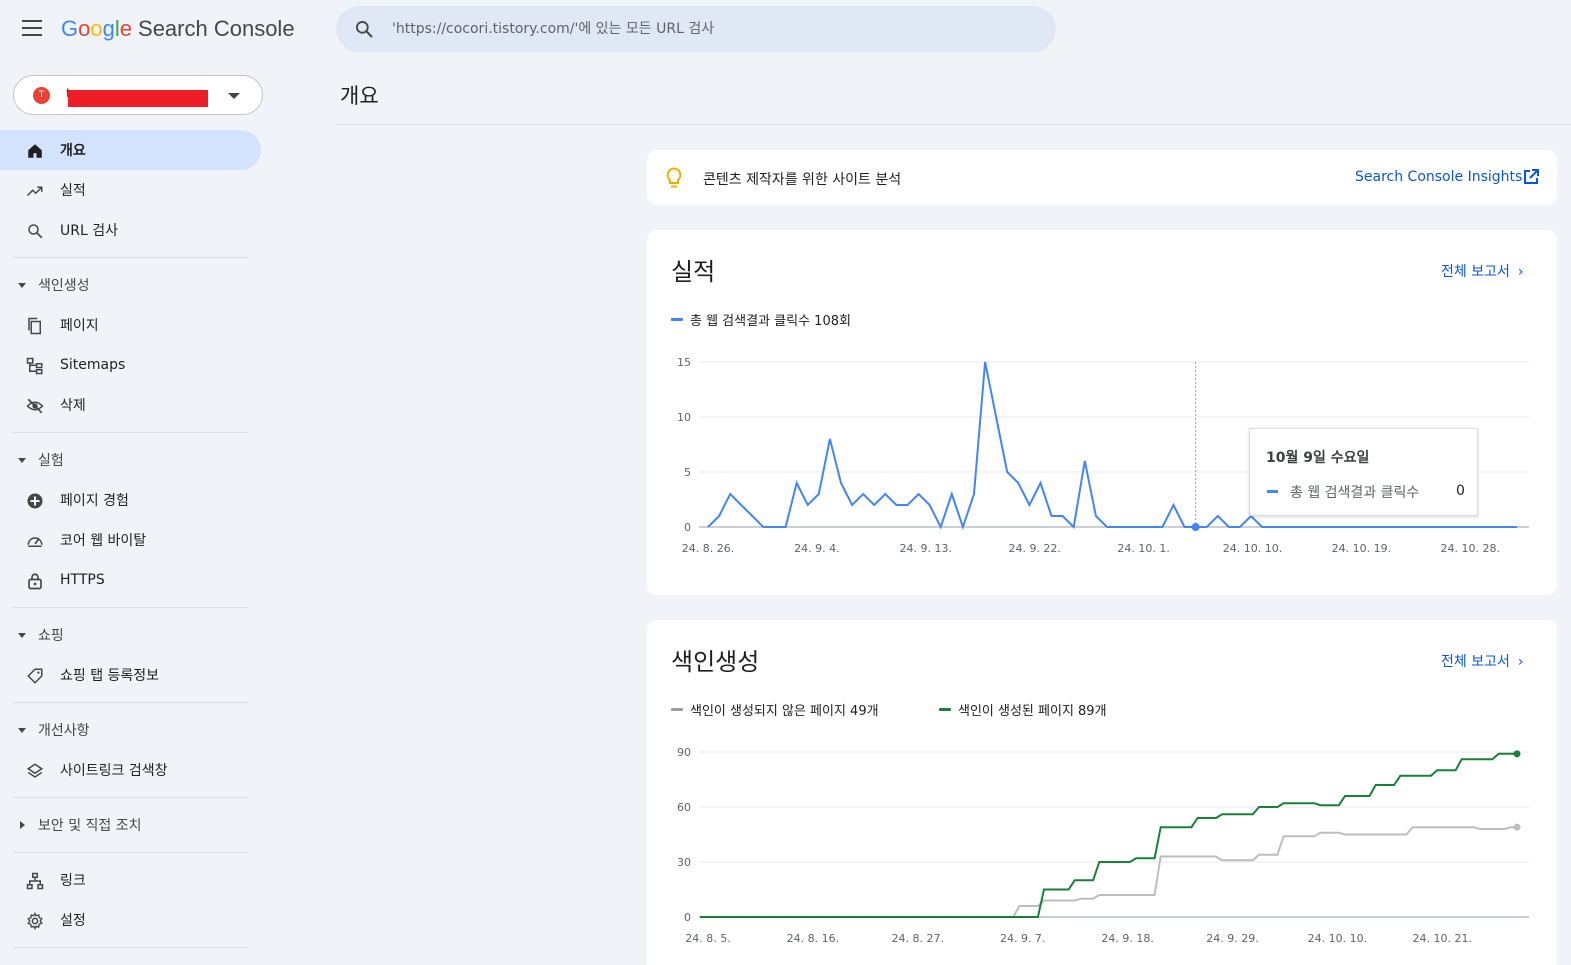  I want to click on section-label: 보안 및 직접 조치, so click(90, 826).